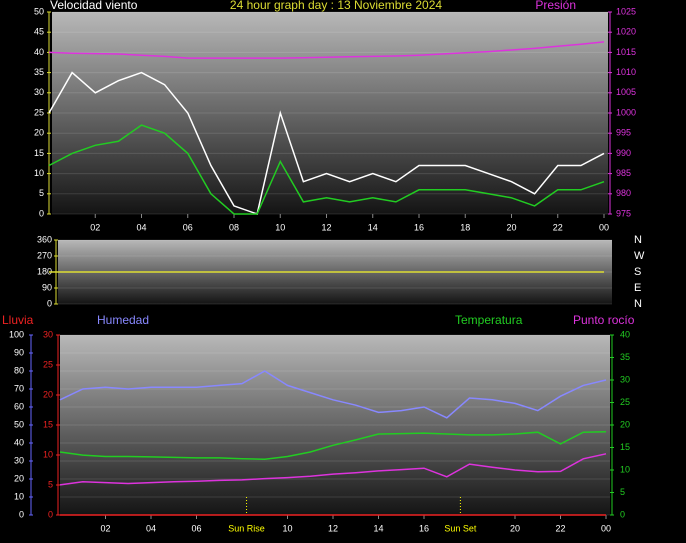 This screenshot has height=543, width=686. I want to click on y2-tick-label: 1025, so click(626, 11).